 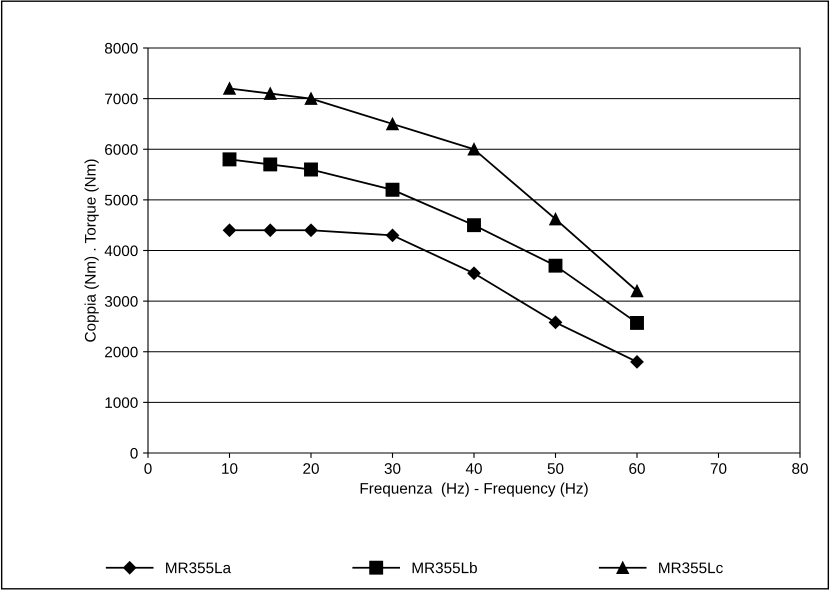 What do you see at coordinates (121, 250) in the screenshot?
I see `y-tick-label: 4000` at bounding box center [121, 250].